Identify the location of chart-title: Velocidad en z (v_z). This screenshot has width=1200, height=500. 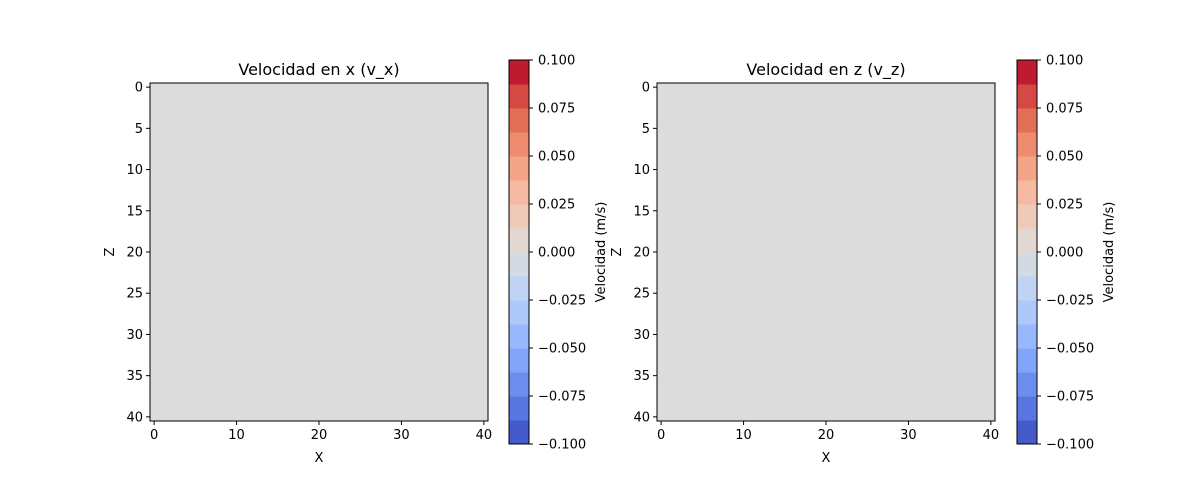
(825, 70).